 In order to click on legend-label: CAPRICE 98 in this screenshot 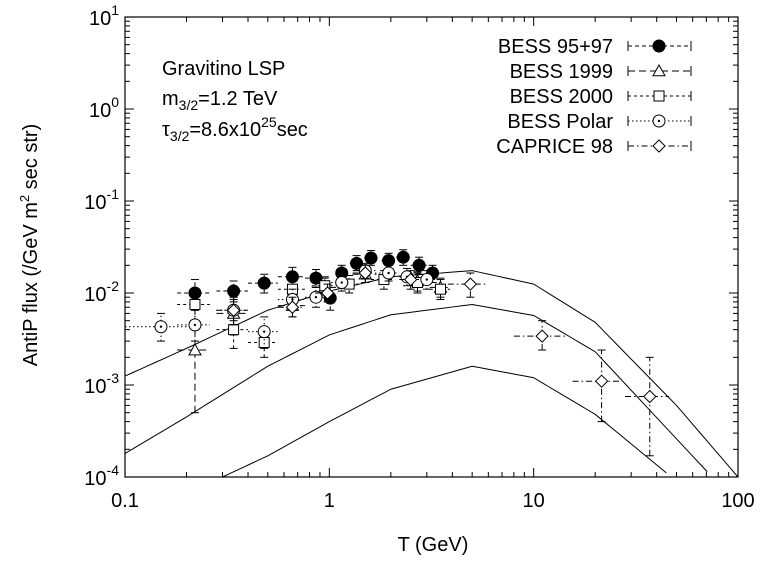, I will do `click(554, 147)`.